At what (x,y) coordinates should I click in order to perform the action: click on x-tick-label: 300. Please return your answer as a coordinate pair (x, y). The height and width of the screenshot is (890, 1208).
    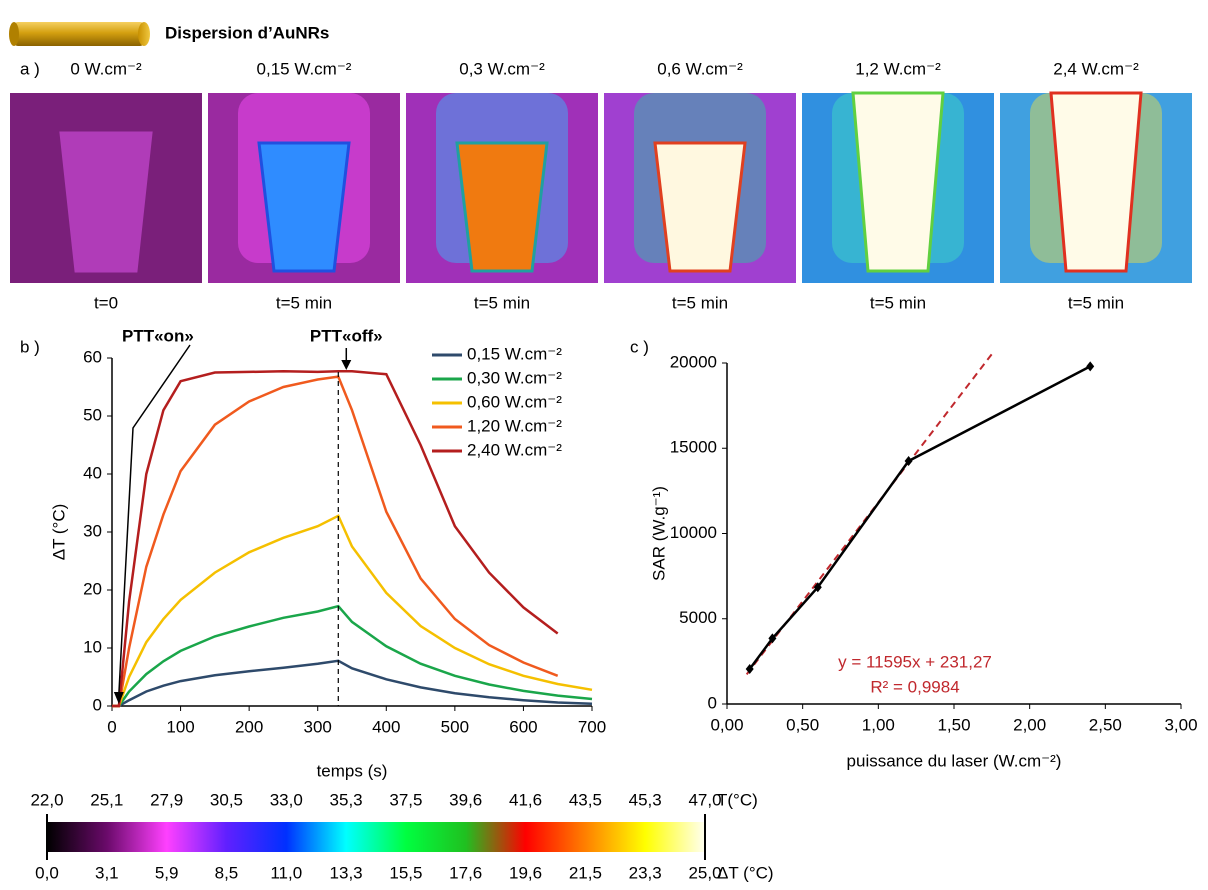
    Looking at the image, I should click on (318, 726).